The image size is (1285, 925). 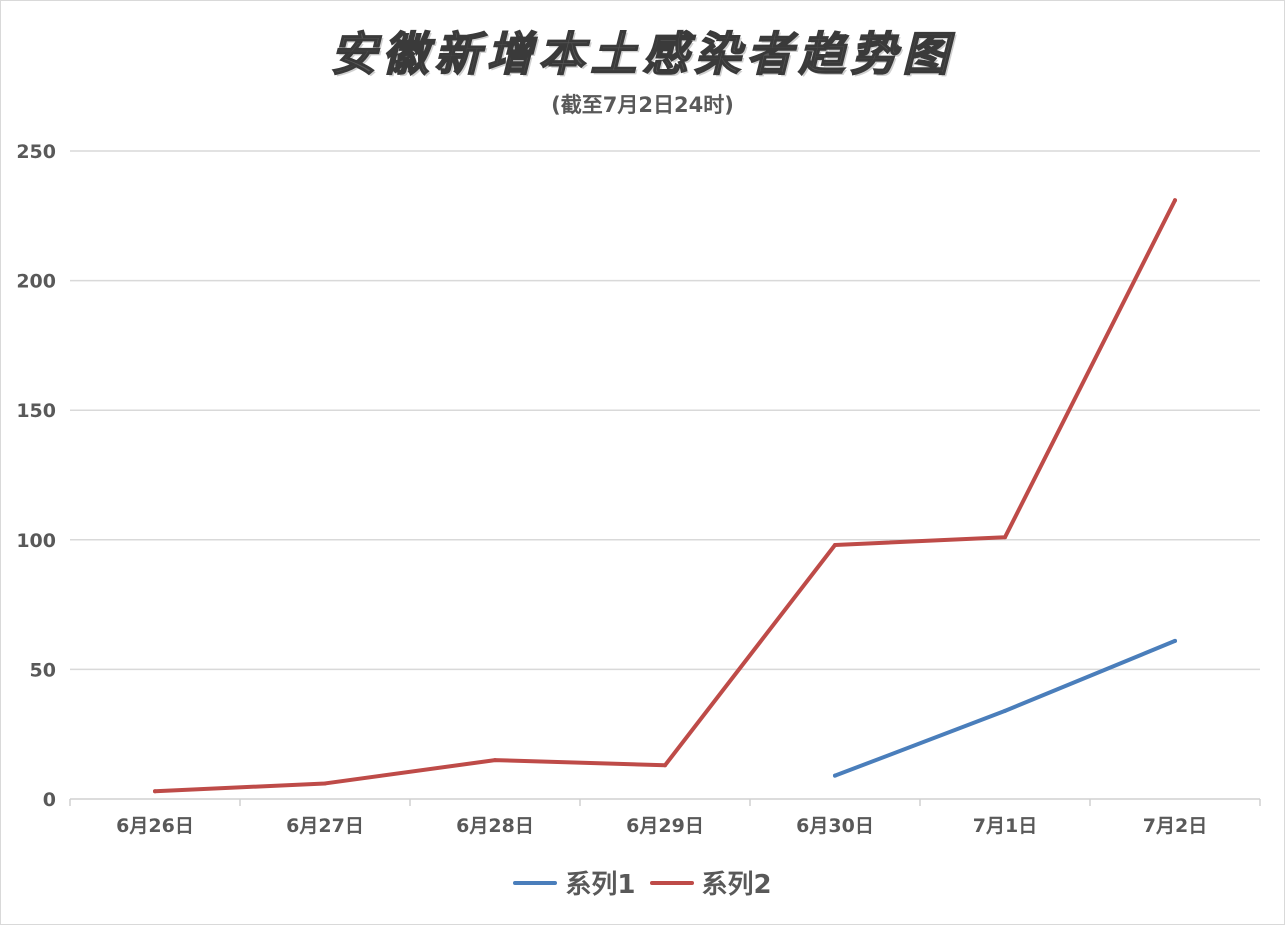 I want to click on series-line, so click(x=1005, y=708).